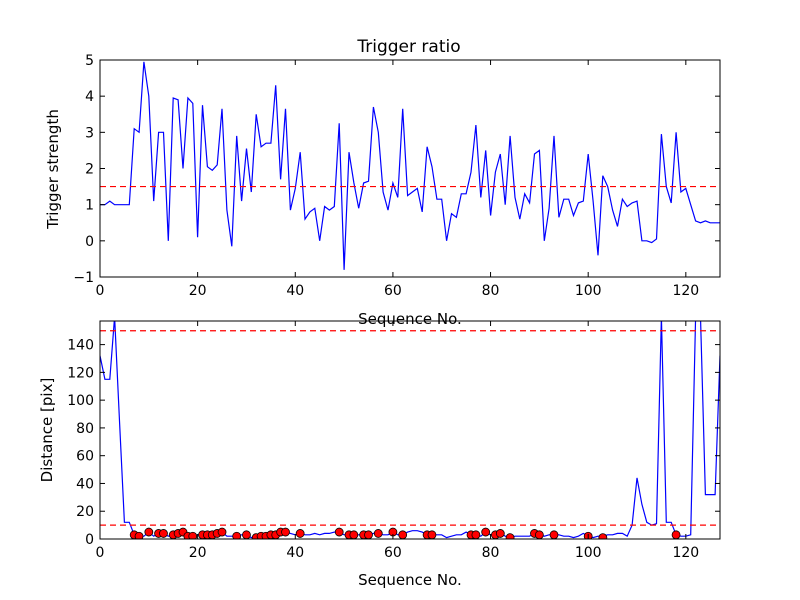 This screenshot has height=600, width=800. Describe the element at coordinates (100, 291) in the screenshot. I see `top-x-tick-label: 0` at that location.